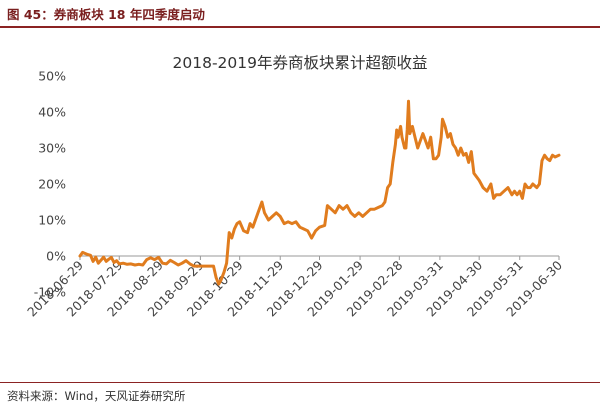 This screenshot has width=600, height=413. Describe the element at coordinates (106, 14) in the screenshot. I see `figure-caption: 图 45：券商板块 18 年四季度启动` at that location.